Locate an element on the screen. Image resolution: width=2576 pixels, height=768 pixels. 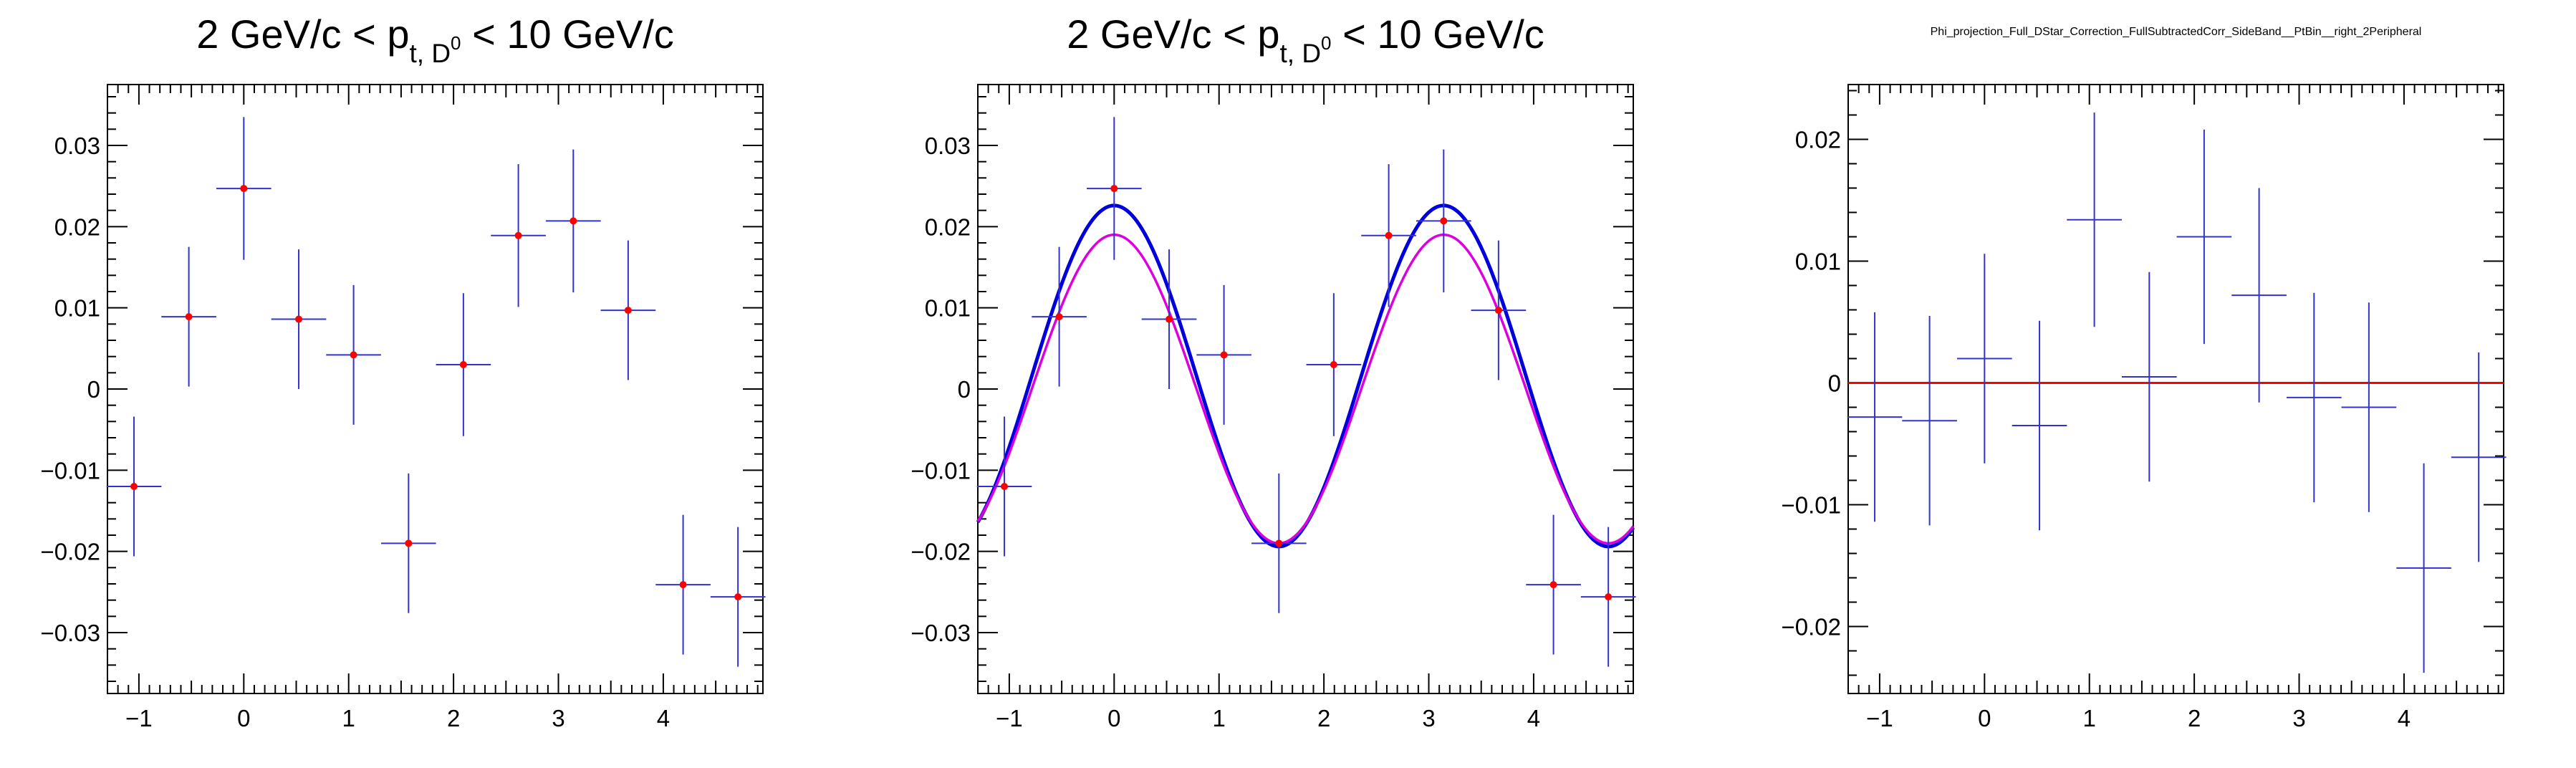
y-tick-label: 0 is located at coordinates (1834, 383).